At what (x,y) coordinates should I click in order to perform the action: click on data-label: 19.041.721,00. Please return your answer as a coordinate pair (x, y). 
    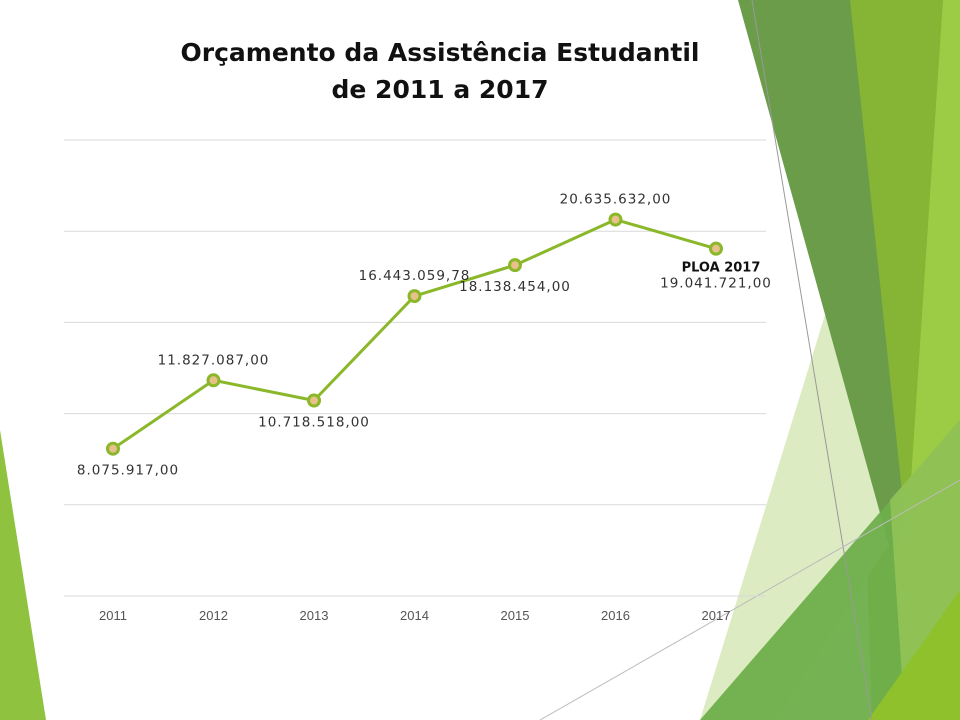
    Looking at the image, I should click on (716, 284).